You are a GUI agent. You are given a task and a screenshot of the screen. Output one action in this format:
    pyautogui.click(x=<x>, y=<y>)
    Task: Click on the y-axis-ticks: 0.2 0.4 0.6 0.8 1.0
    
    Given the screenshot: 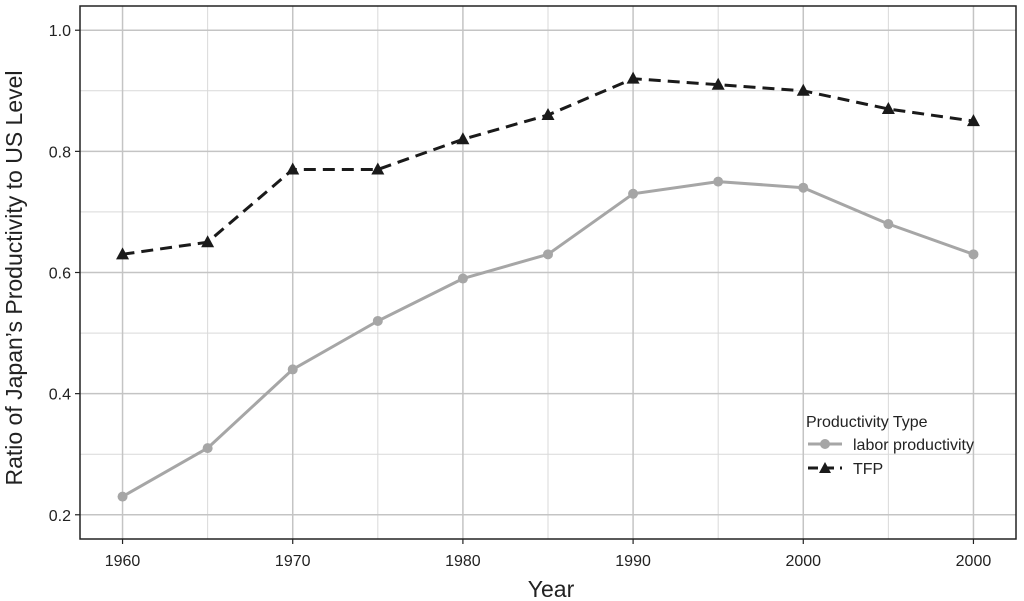 What is the action you would take?
    pyautogui.click(x=64, y=274)
    